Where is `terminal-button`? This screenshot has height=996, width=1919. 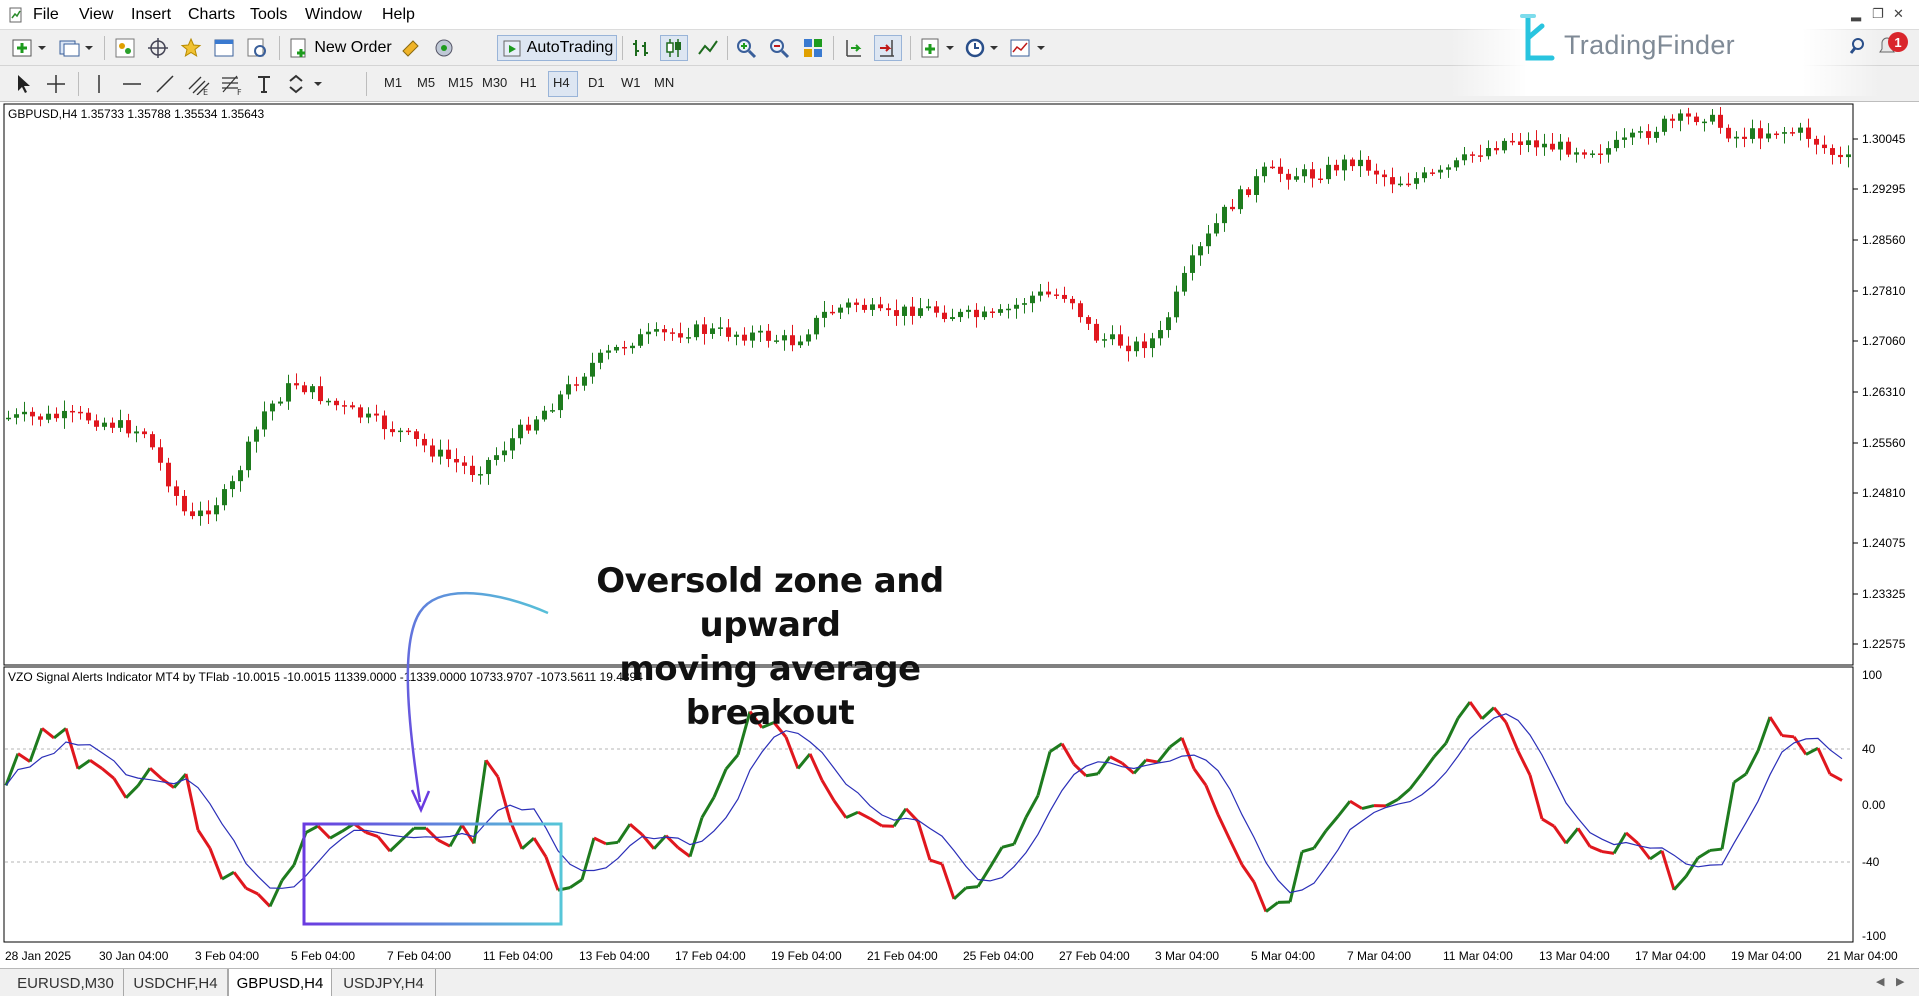 terminal-button is located at coordinates (224, 48).